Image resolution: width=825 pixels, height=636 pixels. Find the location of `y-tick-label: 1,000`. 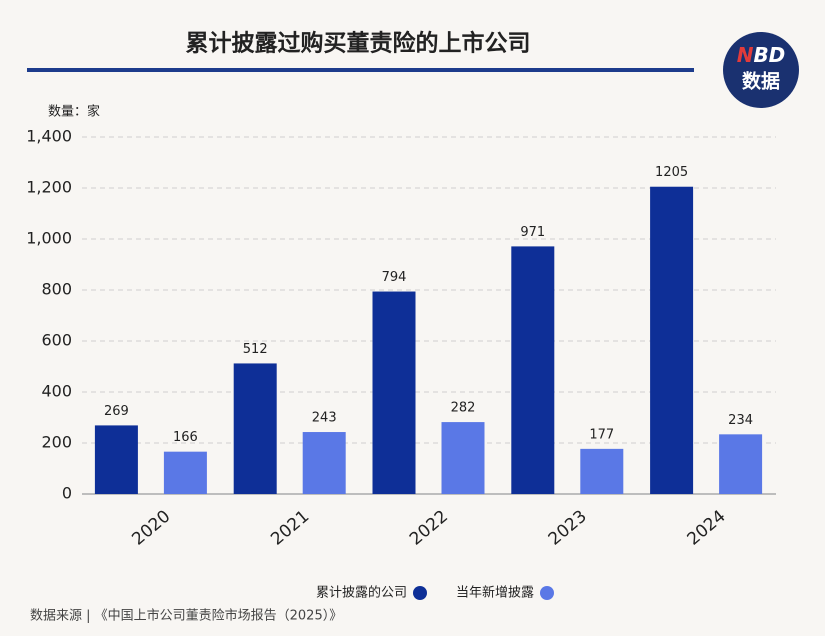

y-tick-label: 1,000 is located at coordinates (49, 238).